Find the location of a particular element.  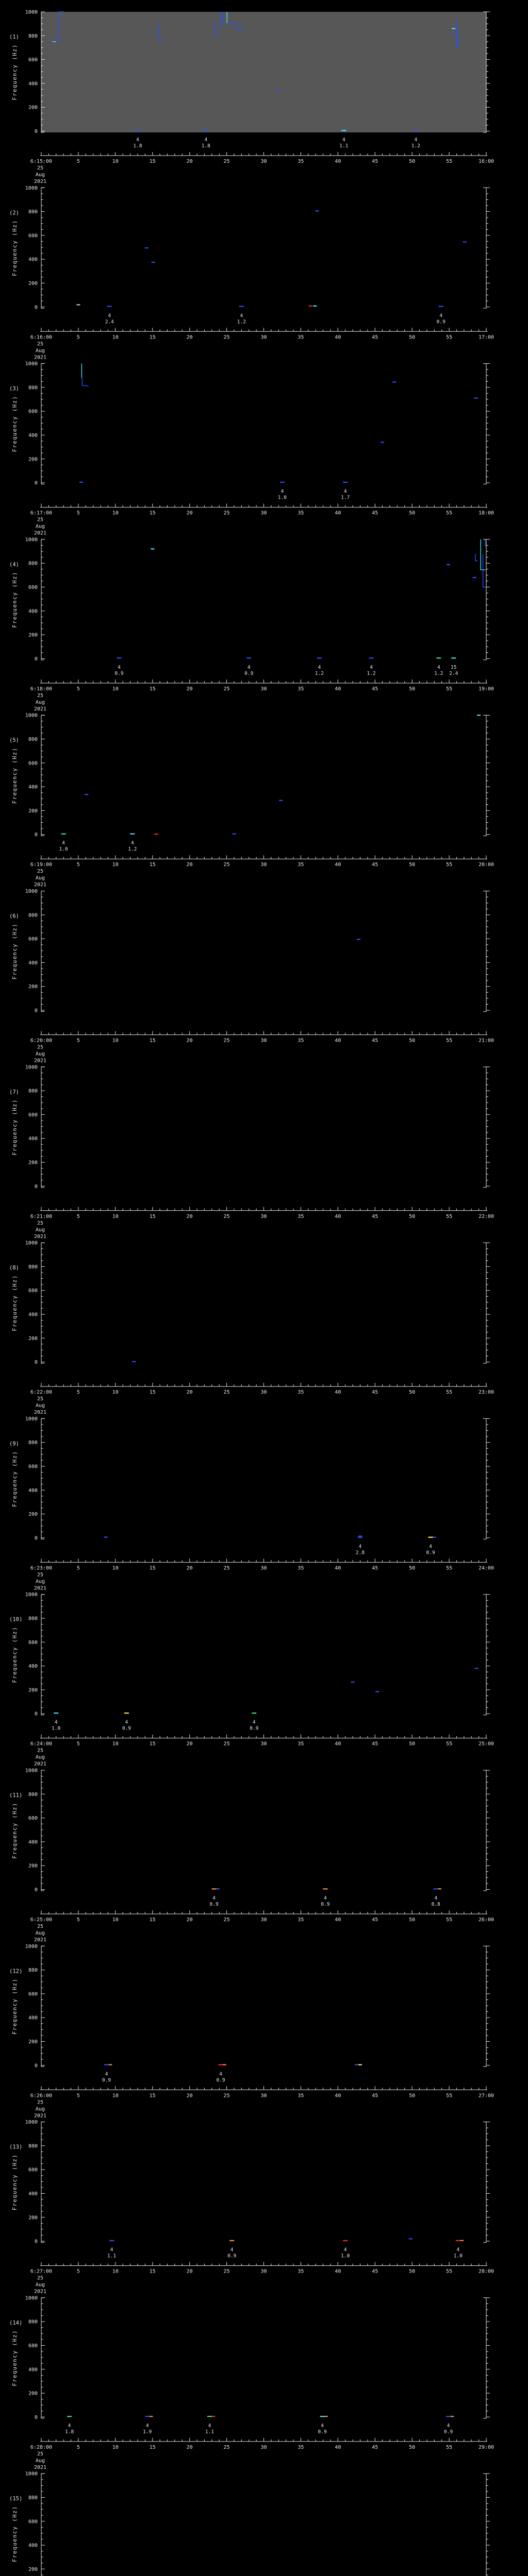

x-start-time-label: 6:27:00 is located at coordinates (41, 2272).